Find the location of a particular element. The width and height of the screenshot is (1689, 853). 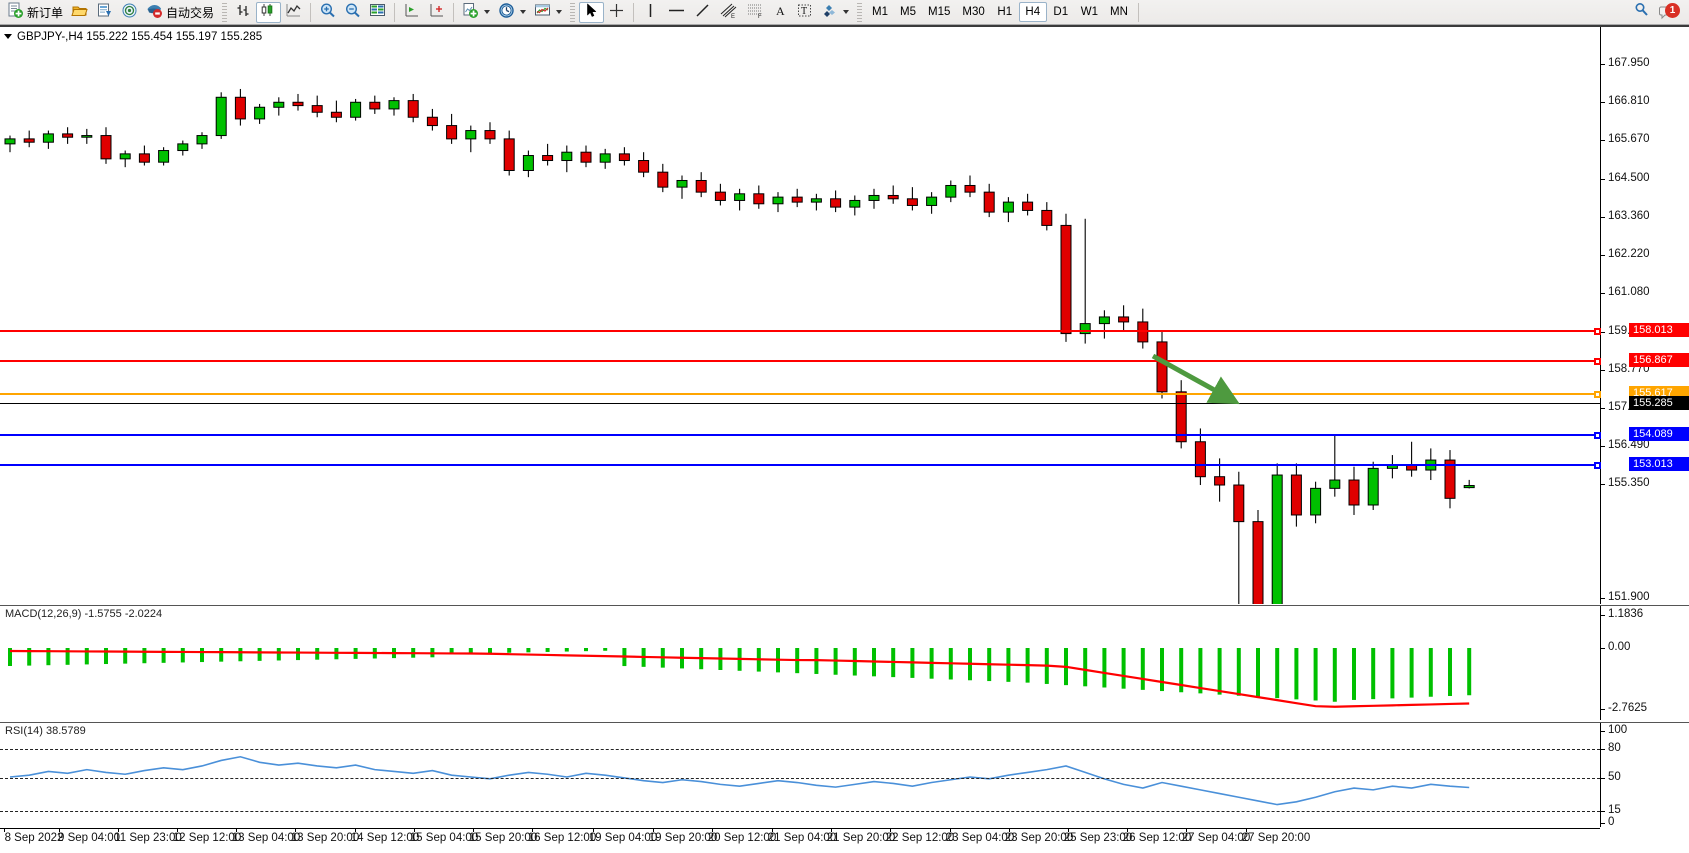

equidistant-channel-button: E is located at coordinates (728, 12).